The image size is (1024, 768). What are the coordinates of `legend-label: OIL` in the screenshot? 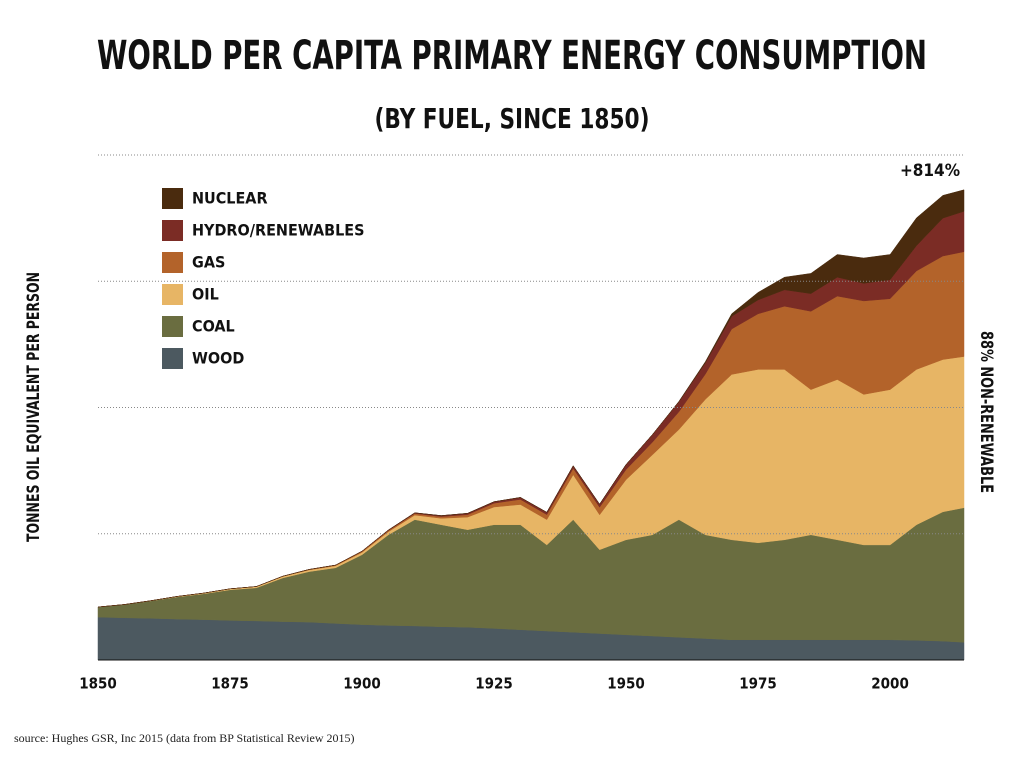 It's located at (205, 294).